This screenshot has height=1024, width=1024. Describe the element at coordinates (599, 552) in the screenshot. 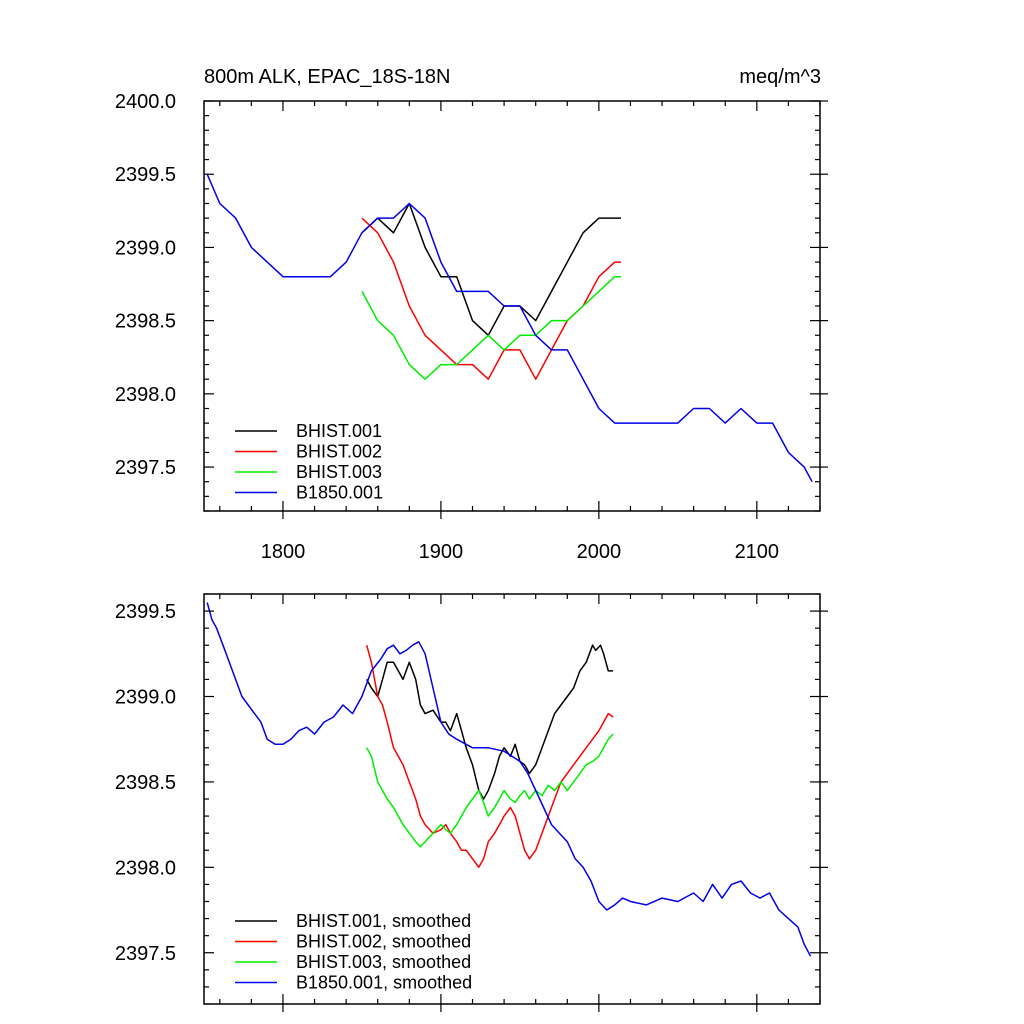

I see `x-tick-label: 2000` at that location.